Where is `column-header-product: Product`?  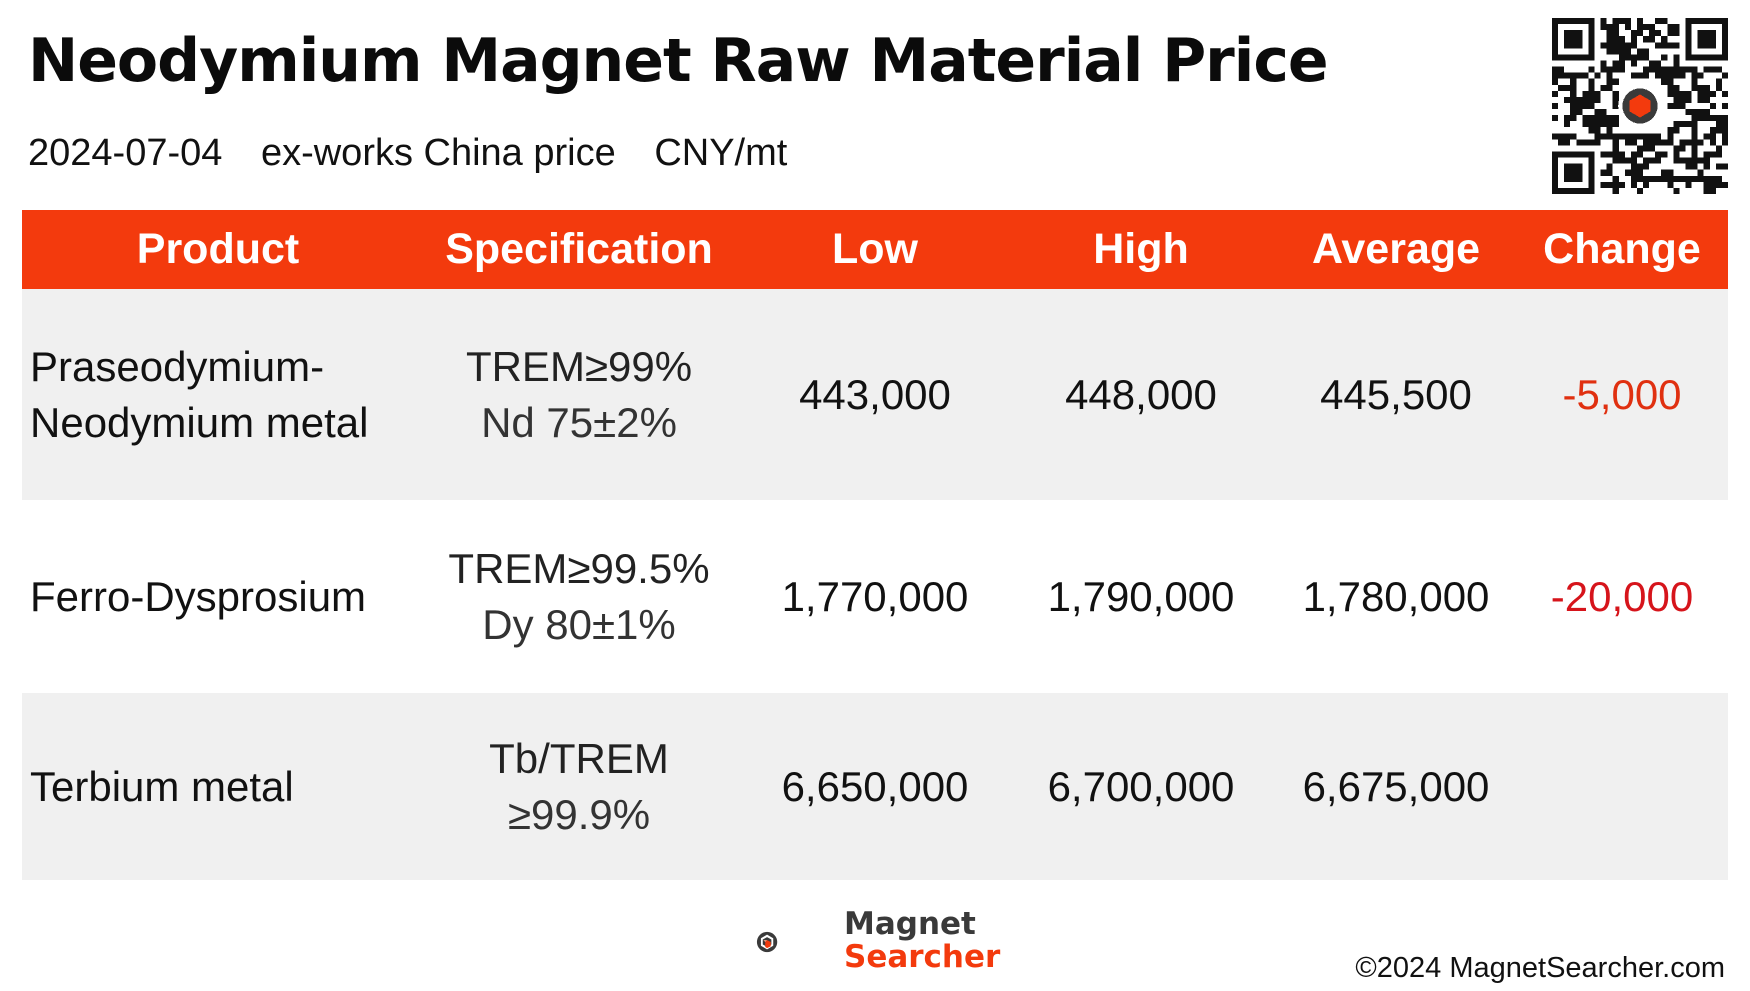 column-header-product: Product is located at coordinates (218, 249).